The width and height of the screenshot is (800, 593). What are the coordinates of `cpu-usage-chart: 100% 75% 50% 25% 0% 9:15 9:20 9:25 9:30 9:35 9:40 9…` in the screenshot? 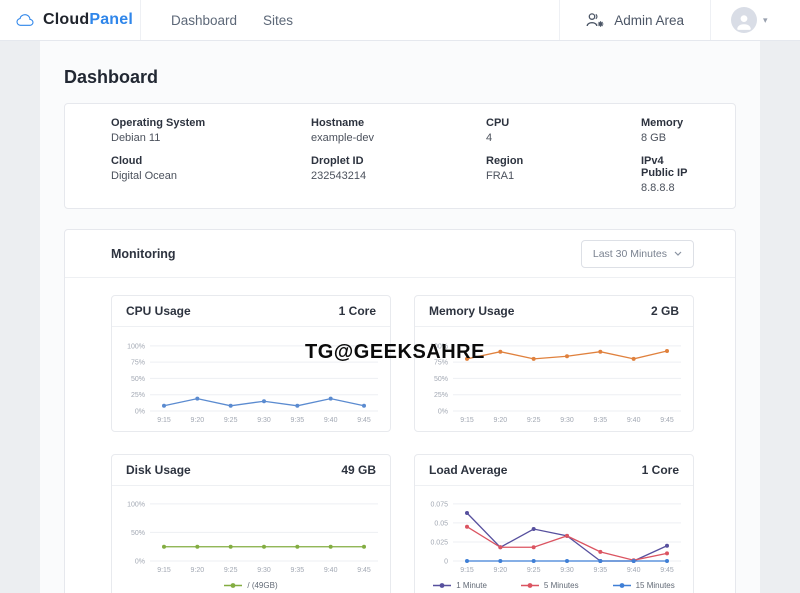 It's located at (251, 379).